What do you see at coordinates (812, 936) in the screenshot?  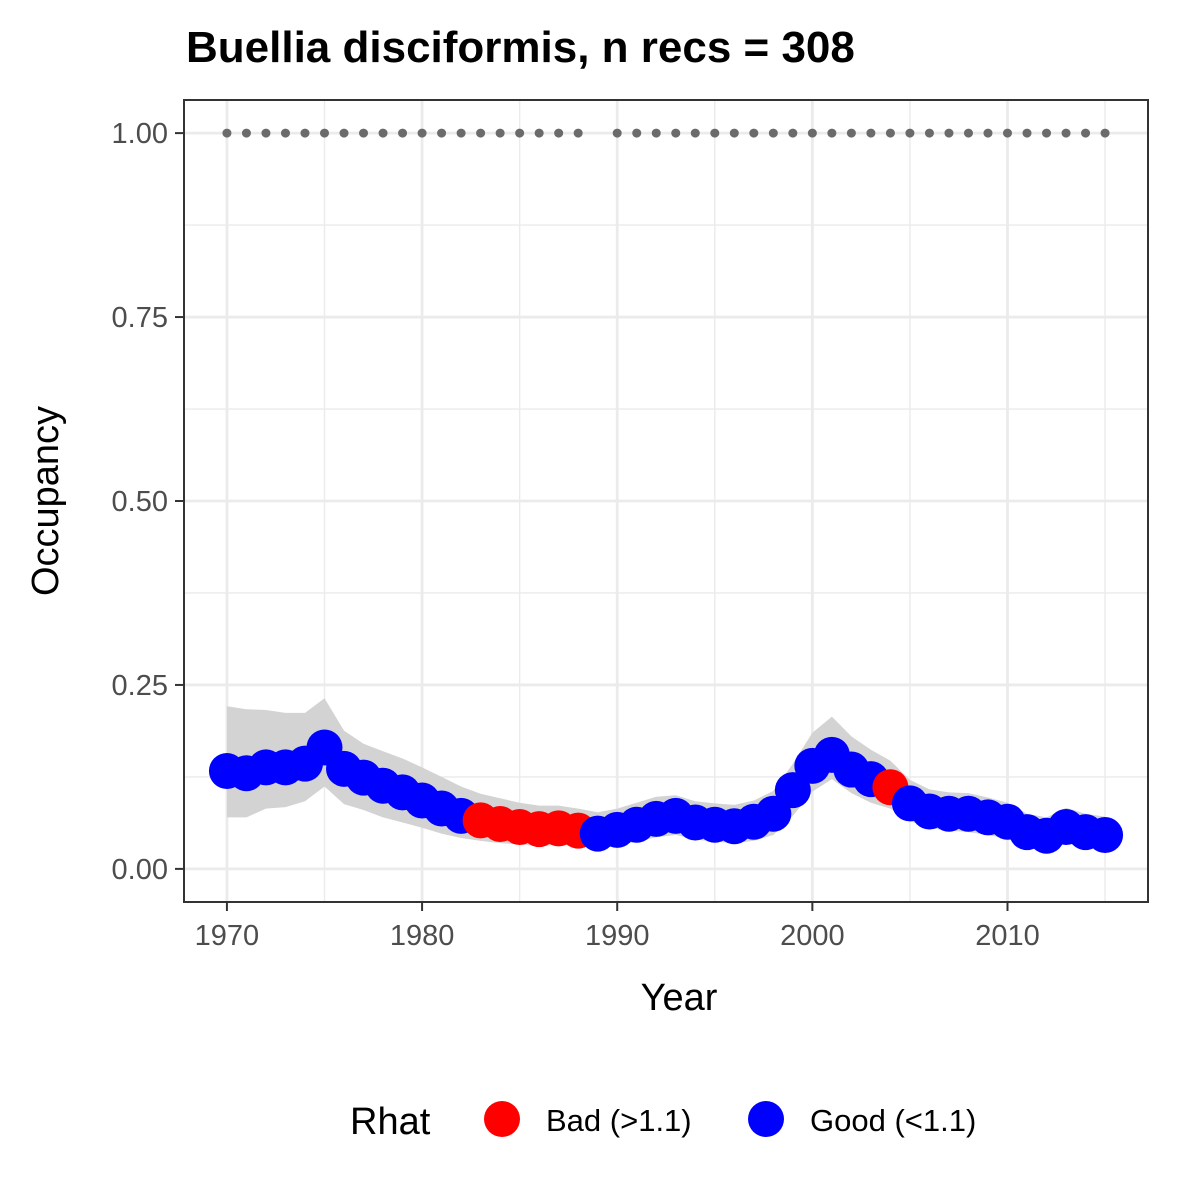 I see `x-tick-label: 2000` at bounding box center [812, 936].